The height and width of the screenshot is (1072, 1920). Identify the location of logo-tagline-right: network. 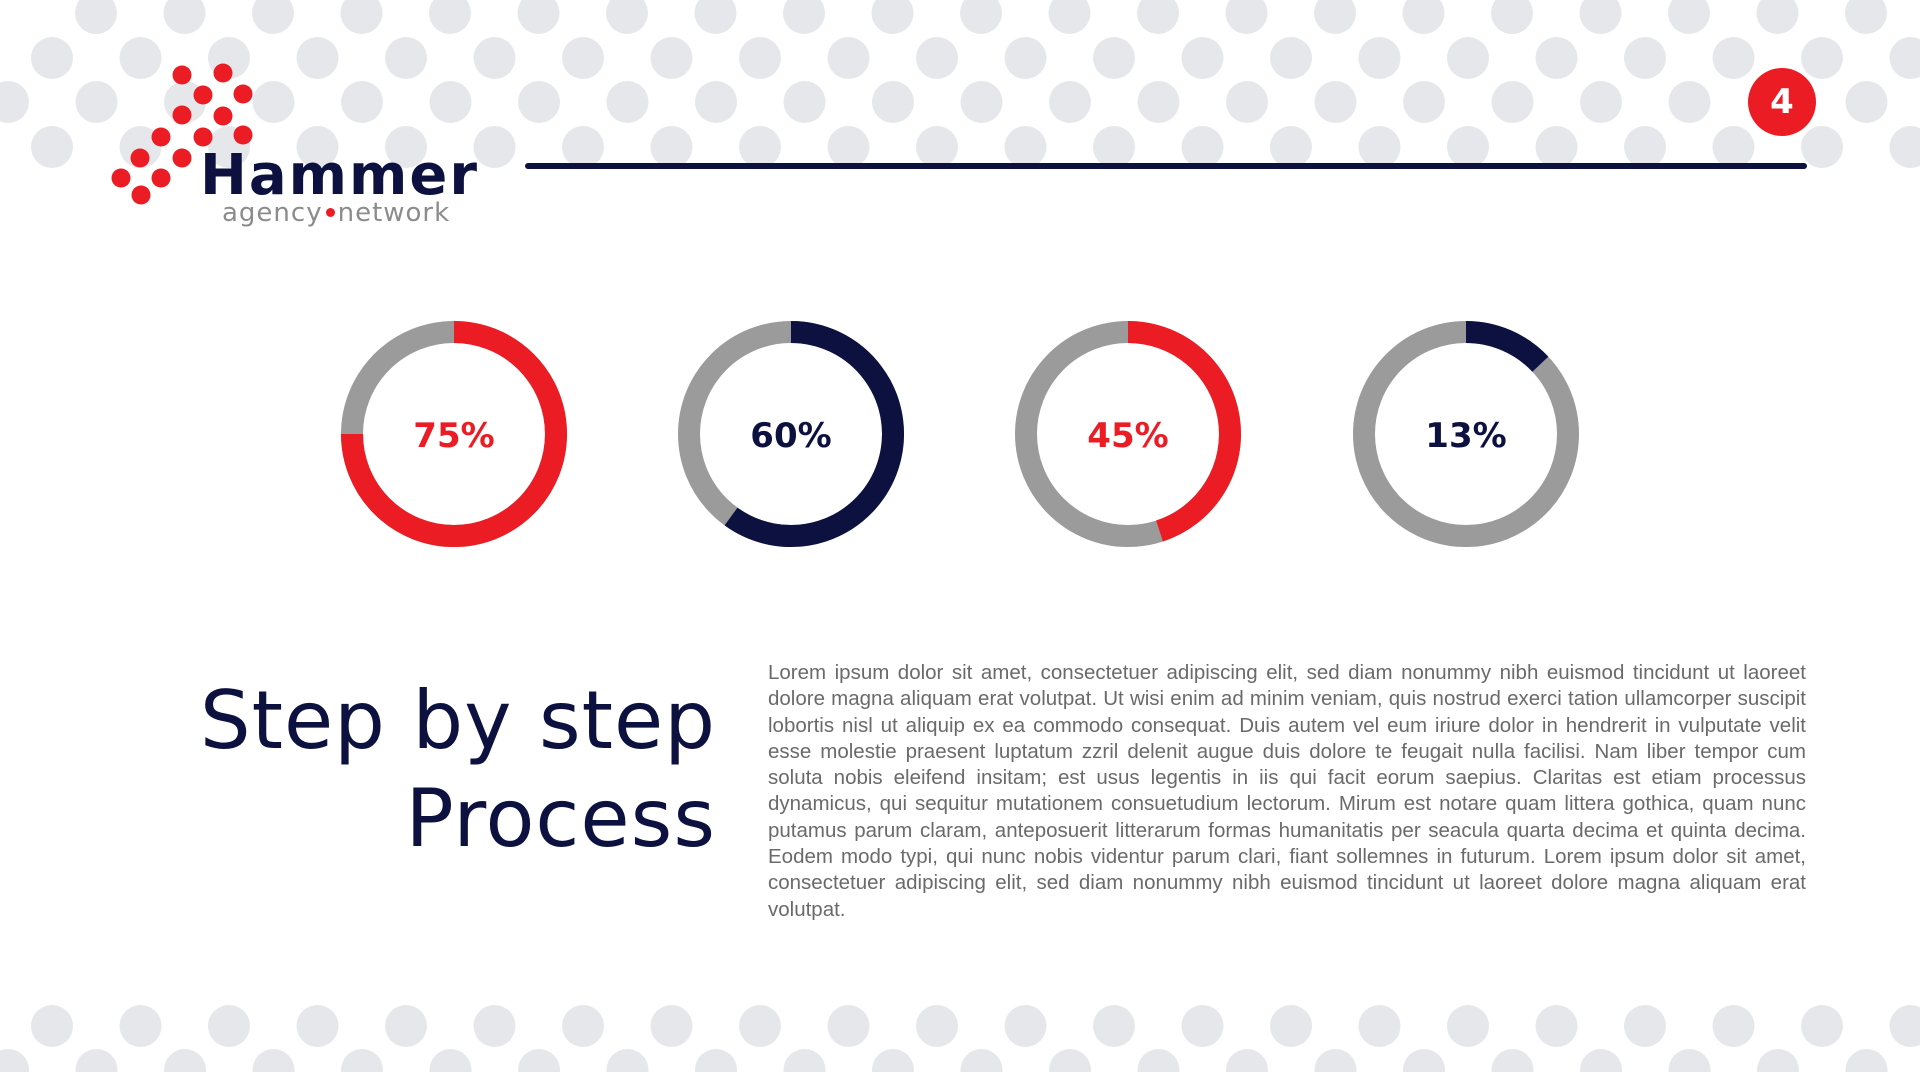
(394, 213).